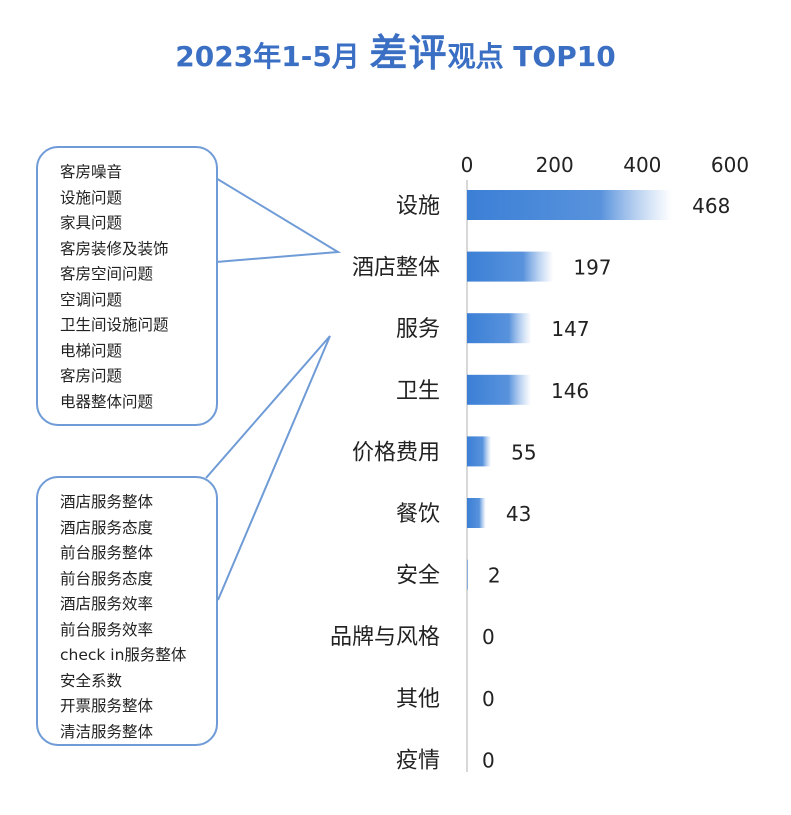 The image size is (791, 815). Describe the element at coordinates (91, 376) in the screenshot. I see `top-item: 客房问题` at that location.